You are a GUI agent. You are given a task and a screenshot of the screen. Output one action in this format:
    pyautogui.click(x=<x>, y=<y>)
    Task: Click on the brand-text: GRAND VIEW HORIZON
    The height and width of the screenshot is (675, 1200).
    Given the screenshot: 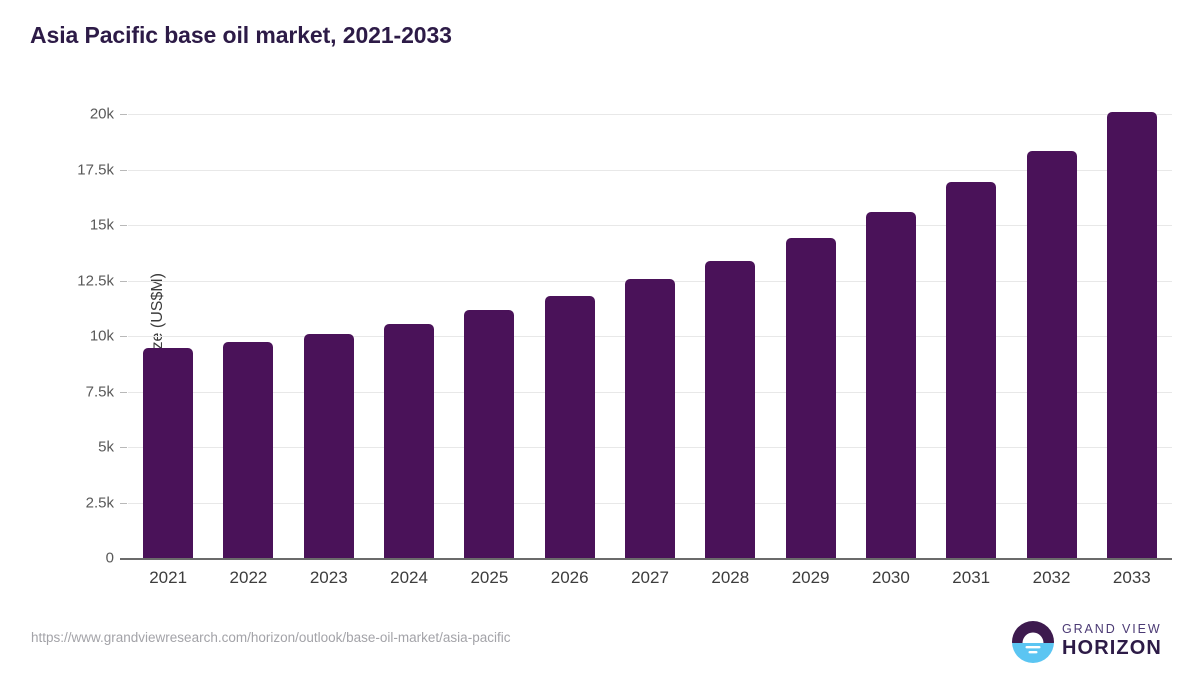 What is the action you would take?
    pyautogui.click(x=1117, y=640)
    